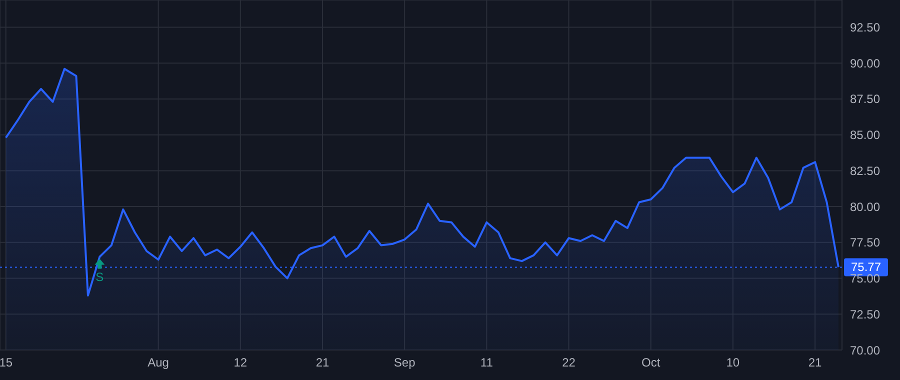  Describe the element at coordinates (158, 363) in the screenshot. I see `x-tick-label: Aug` at that location.